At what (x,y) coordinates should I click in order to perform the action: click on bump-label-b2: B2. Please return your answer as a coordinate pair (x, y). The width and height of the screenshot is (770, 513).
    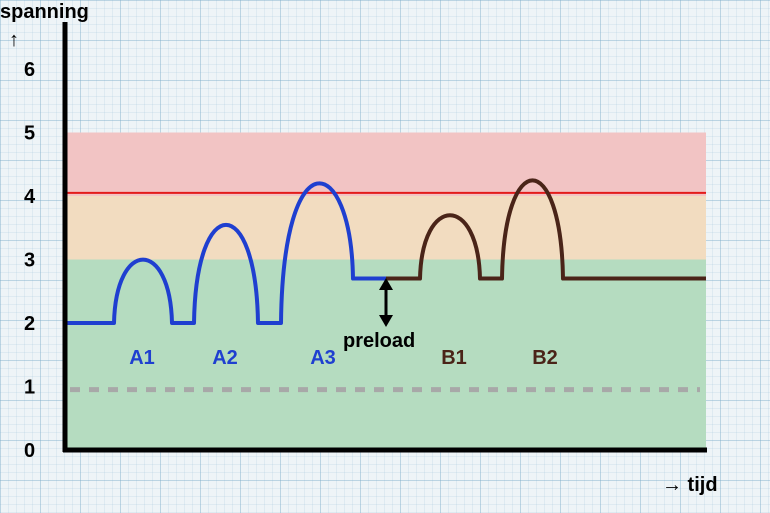
    Looking at the image, I should click on (545, 358).